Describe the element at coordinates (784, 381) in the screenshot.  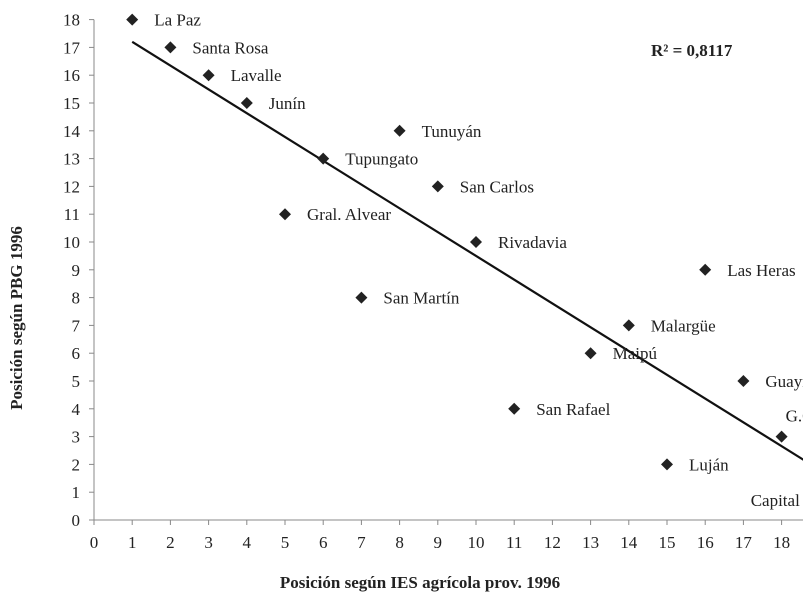
I see `point-label: Guaymallén` at that location.